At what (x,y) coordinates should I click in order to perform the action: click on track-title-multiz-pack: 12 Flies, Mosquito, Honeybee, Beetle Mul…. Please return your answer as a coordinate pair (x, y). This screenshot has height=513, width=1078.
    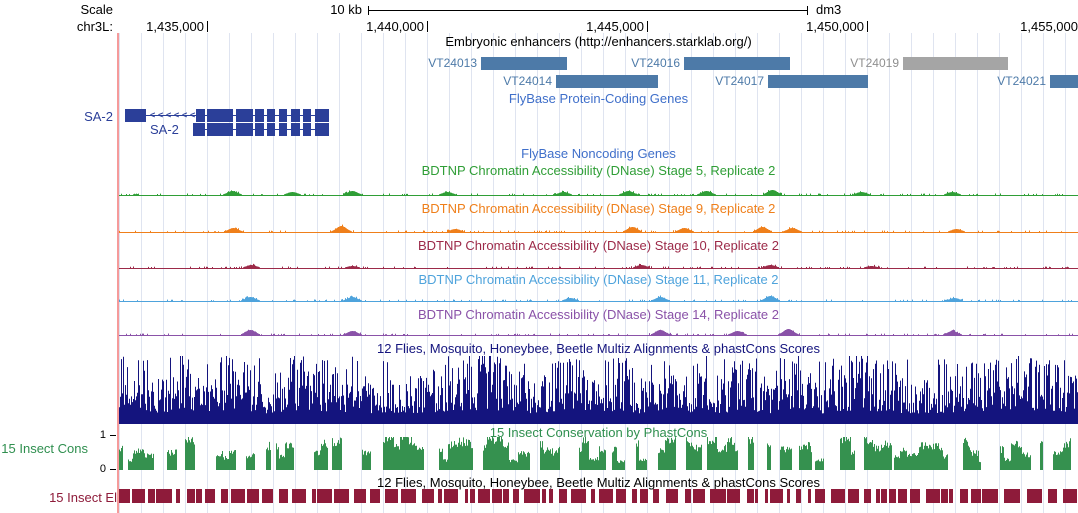
    Looking at the image, I should click on (598, 348).